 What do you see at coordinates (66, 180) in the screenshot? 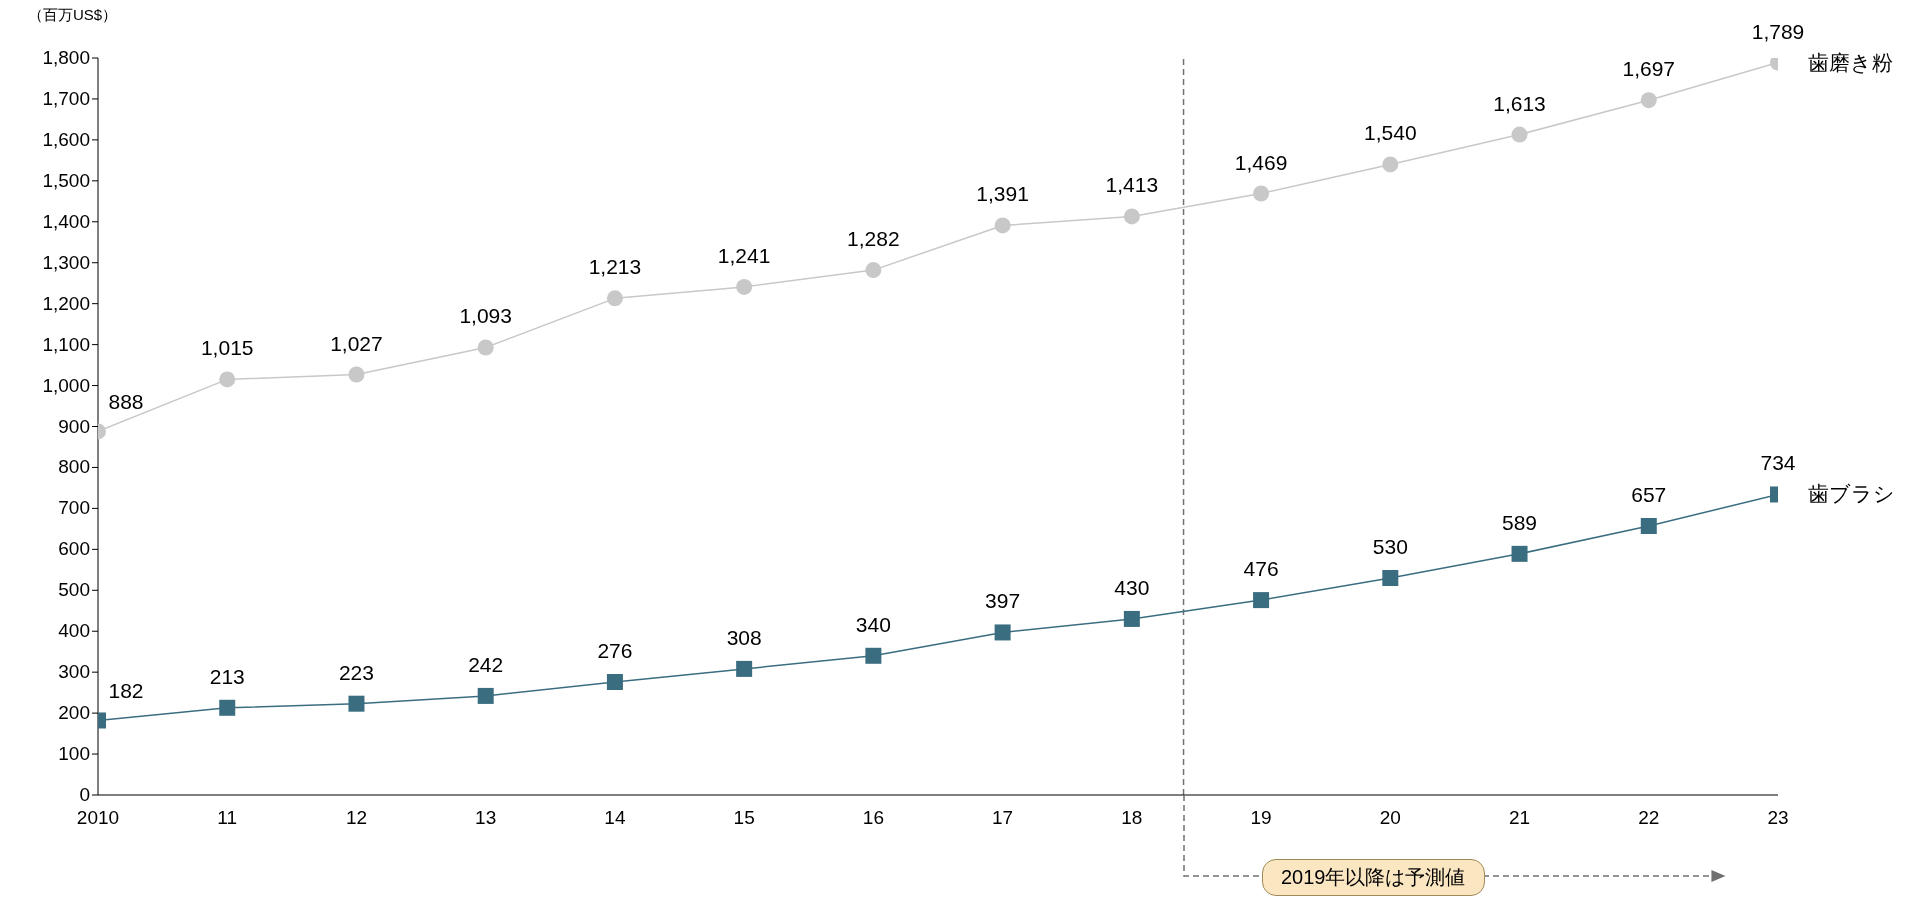
I see `y-tick-label: 1,500` at bounding box center [66, 180].